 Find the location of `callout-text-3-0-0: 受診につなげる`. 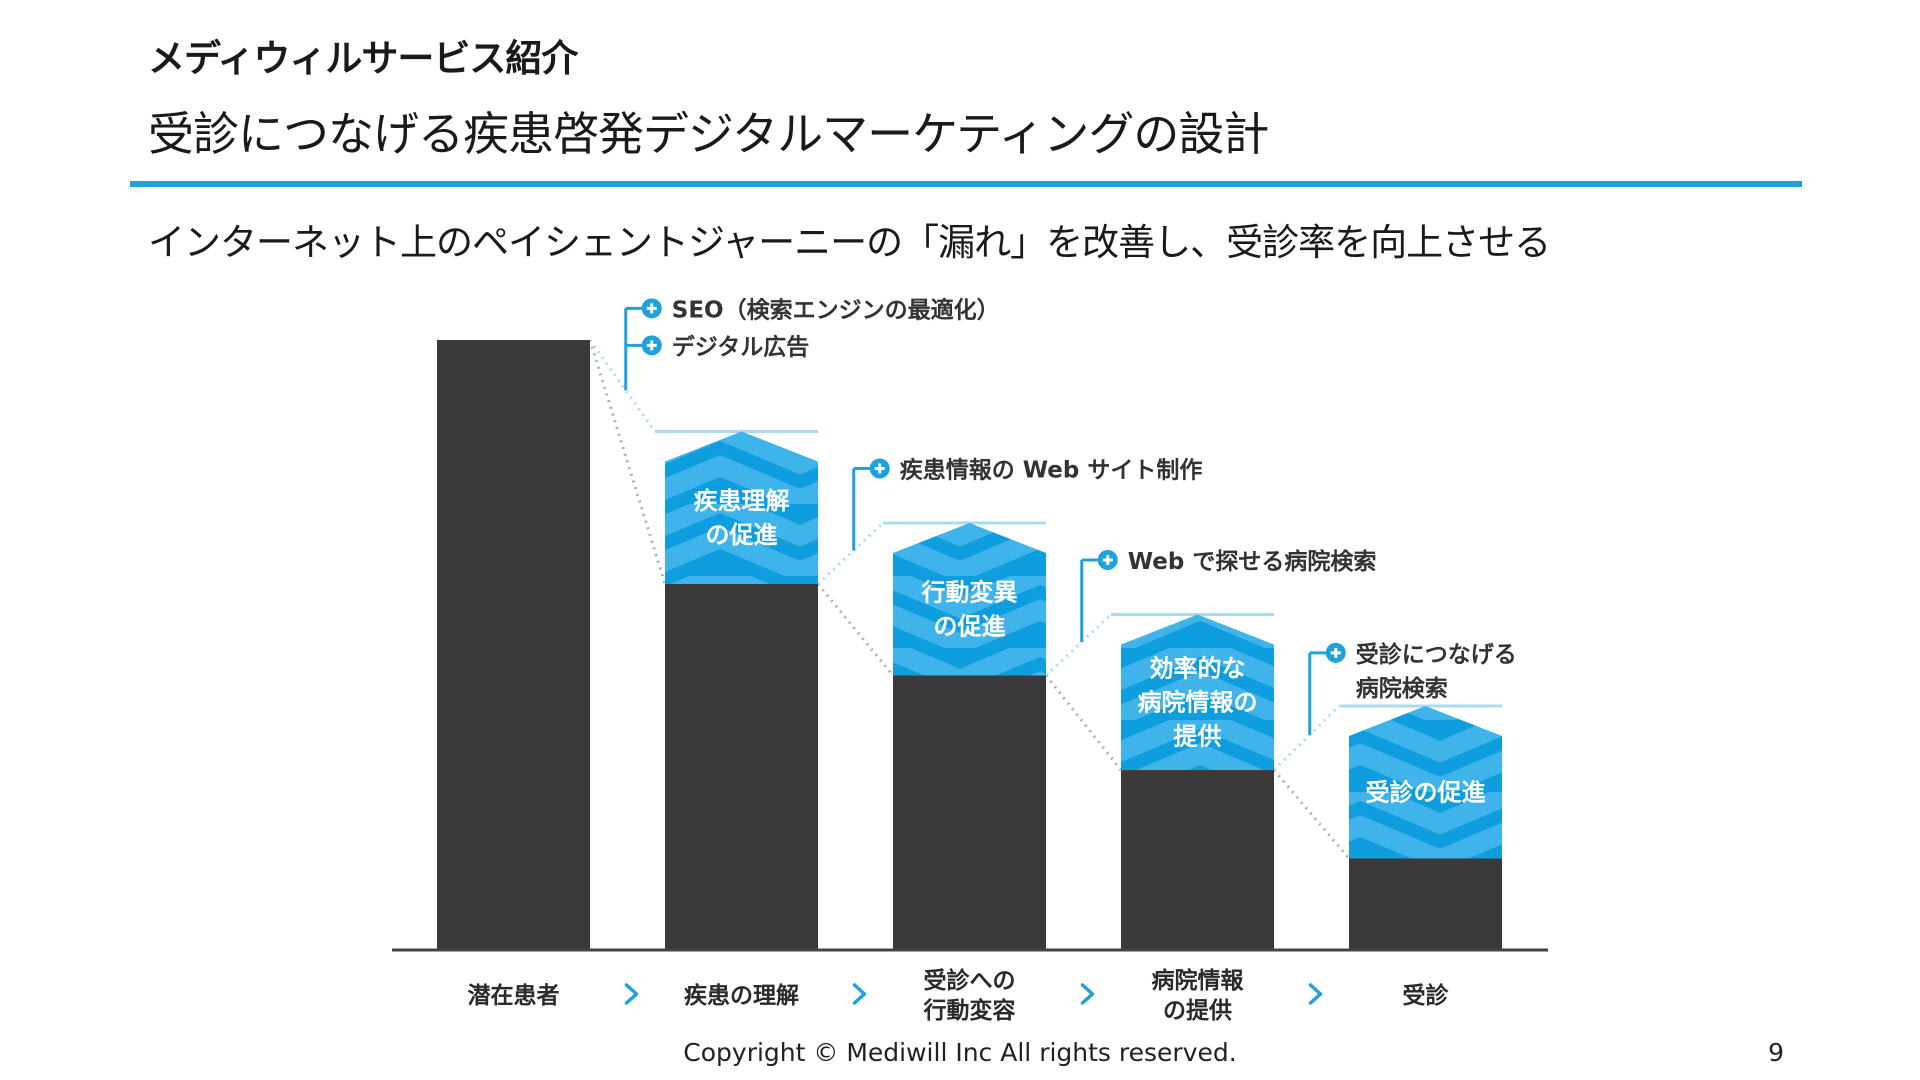

callout-text-3-0-0: 受診につなげる is located at coordinates (1436, 654).